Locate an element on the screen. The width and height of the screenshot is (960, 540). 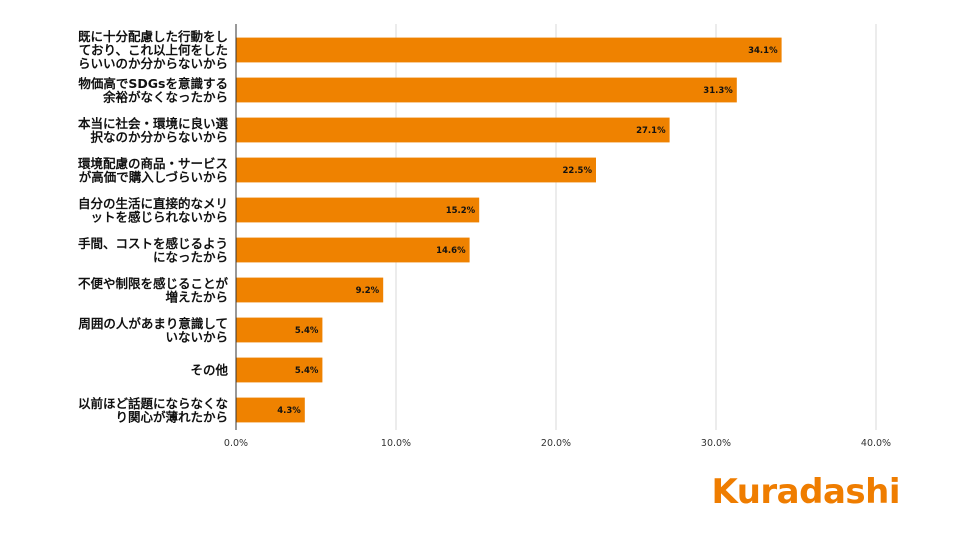
category-label: 不便や制限を感じることが増えたから is located at coordinates (153, 290).